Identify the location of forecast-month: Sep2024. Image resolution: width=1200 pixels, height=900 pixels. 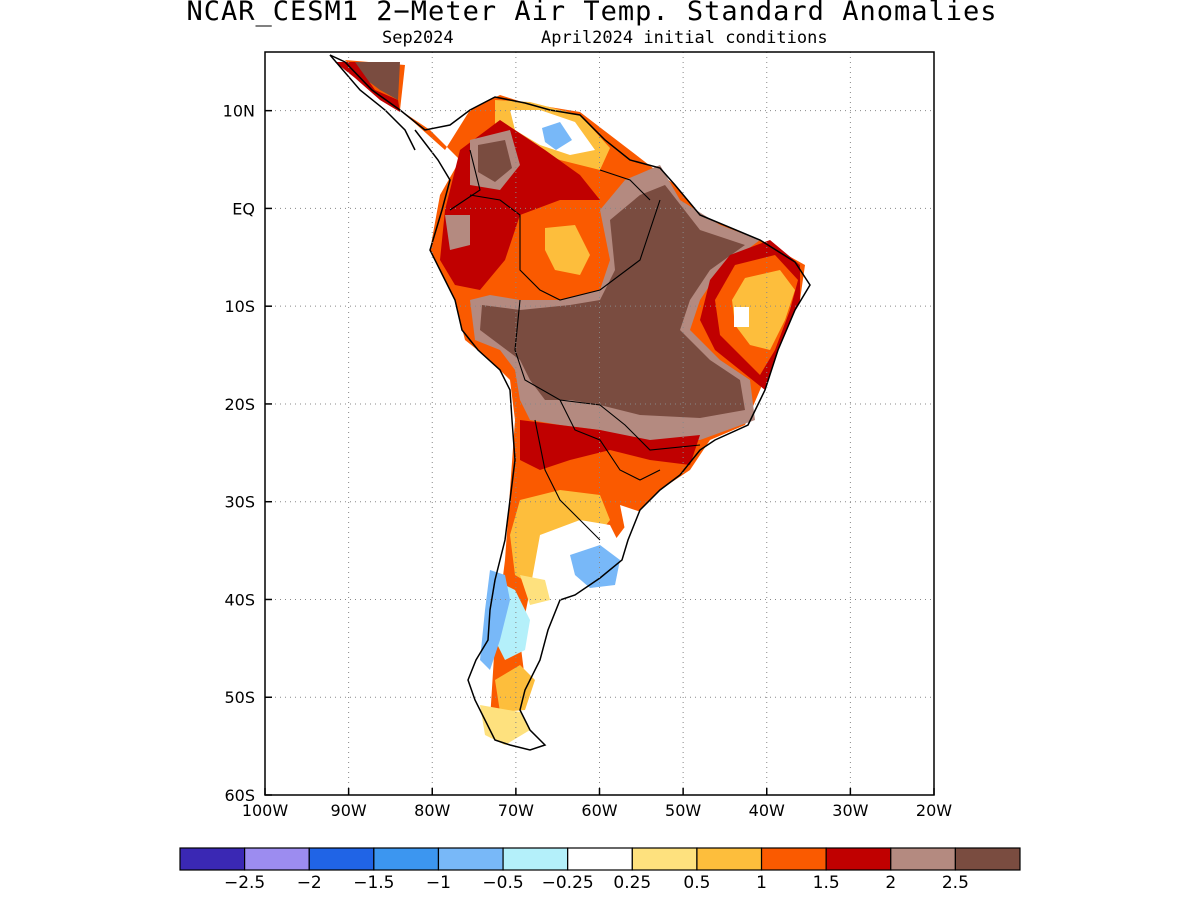
(418, 38).